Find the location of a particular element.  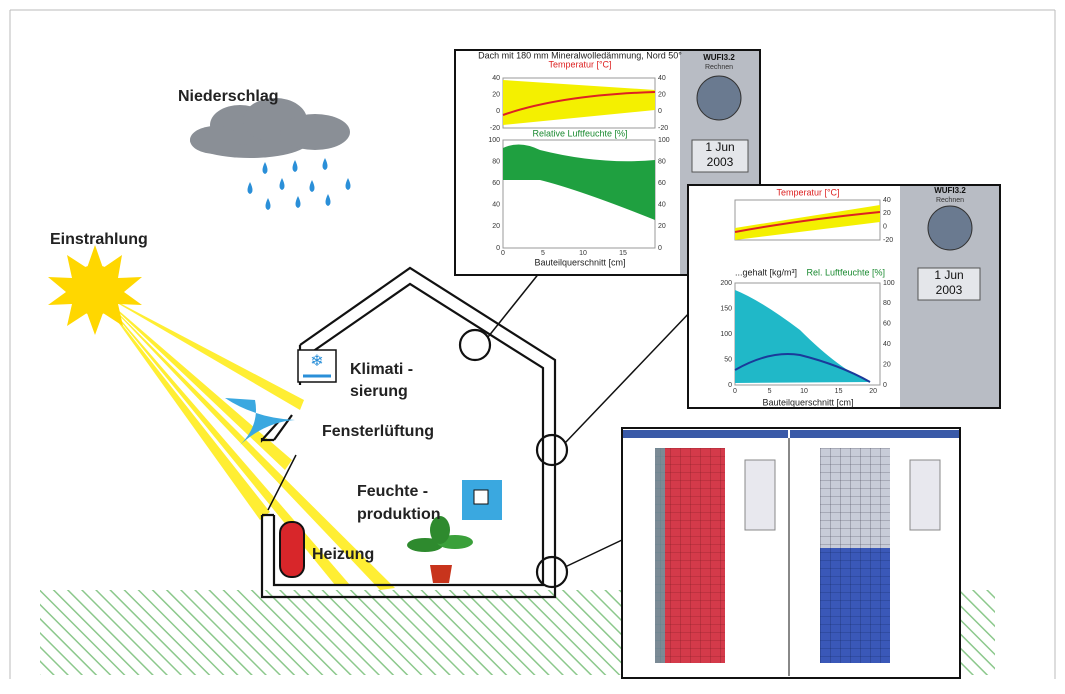

axis-title: Rel. Luftfeuchte [%] is located at coordinates (845, 272).